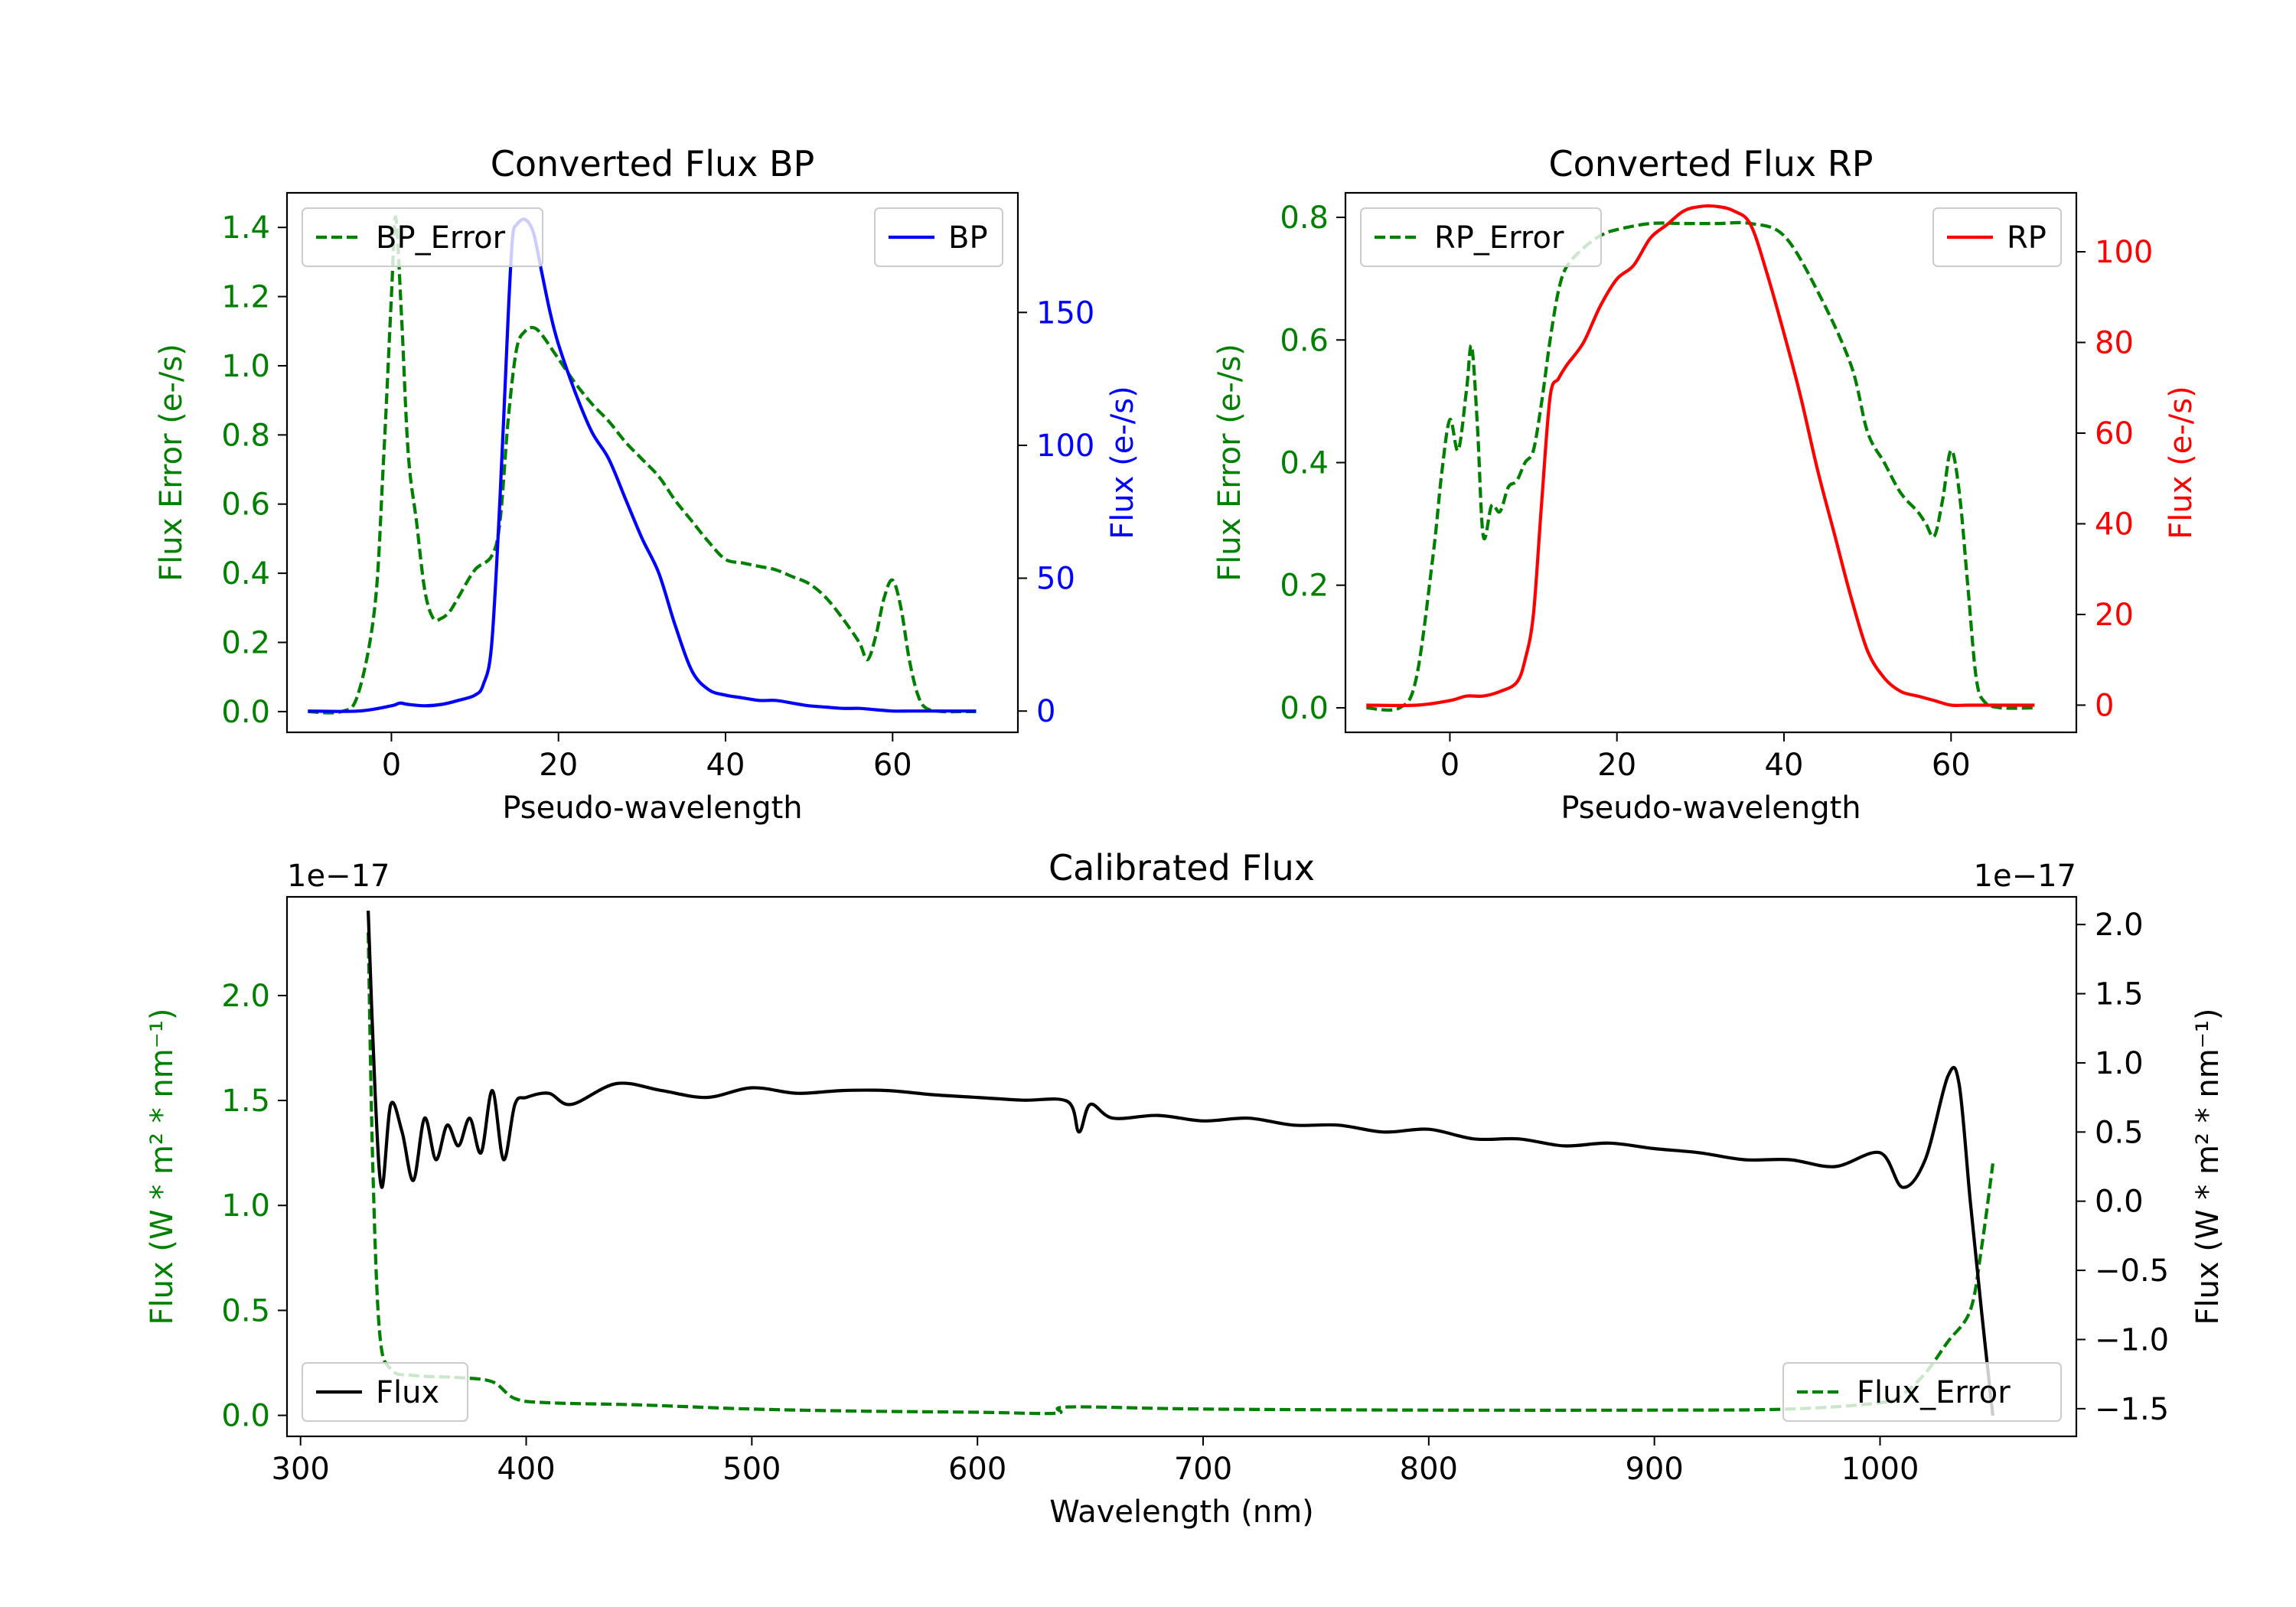 The height and width of the screenshot is (1607, 2296). I want to click on y-right-tick-label: −1.0, so click(2132, 1340).